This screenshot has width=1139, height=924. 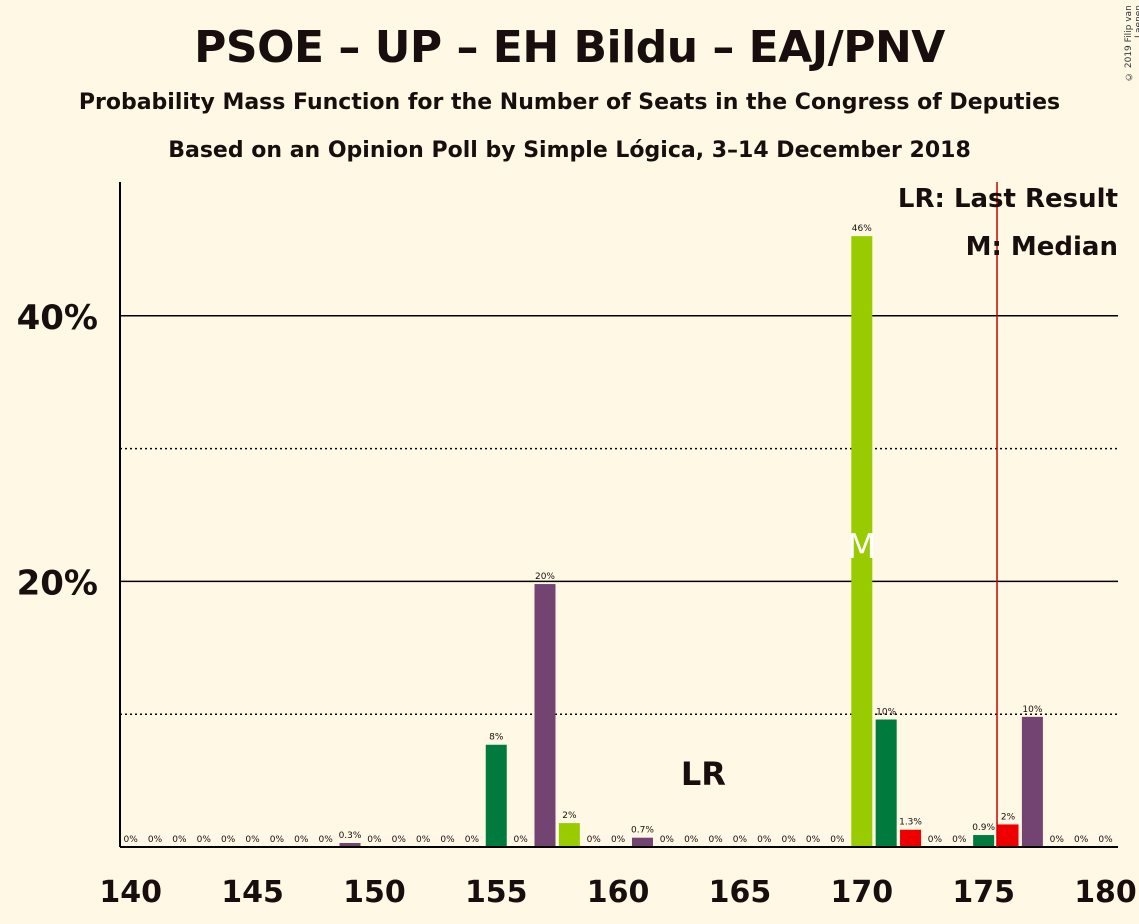 What do you see at coordinates (569, 47) in the screenshot?
I see `chart-title: PSOE – UP – EH Bildu – EAJ/PNV` at bounding box center [569, 47].